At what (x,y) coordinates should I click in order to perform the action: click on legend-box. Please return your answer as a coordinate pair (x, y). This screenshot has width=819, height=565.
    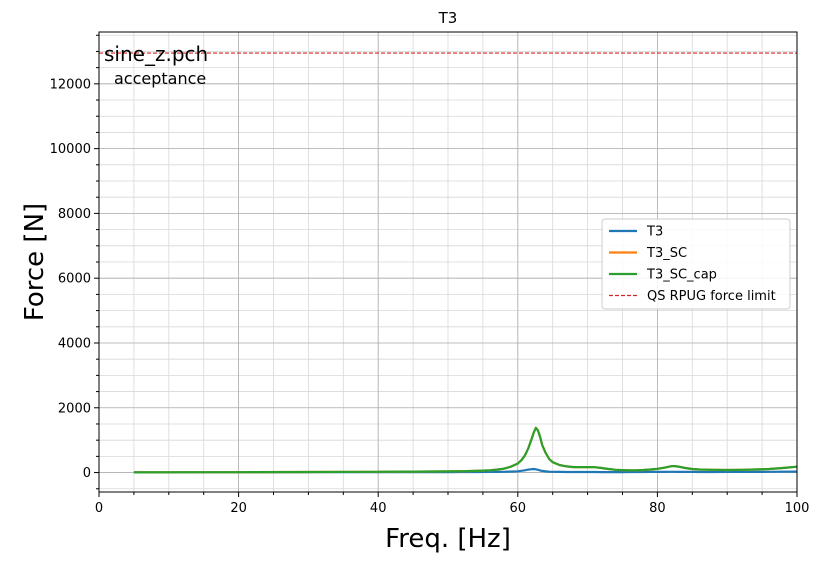
    Looking at the image, I should click on (696, 264).